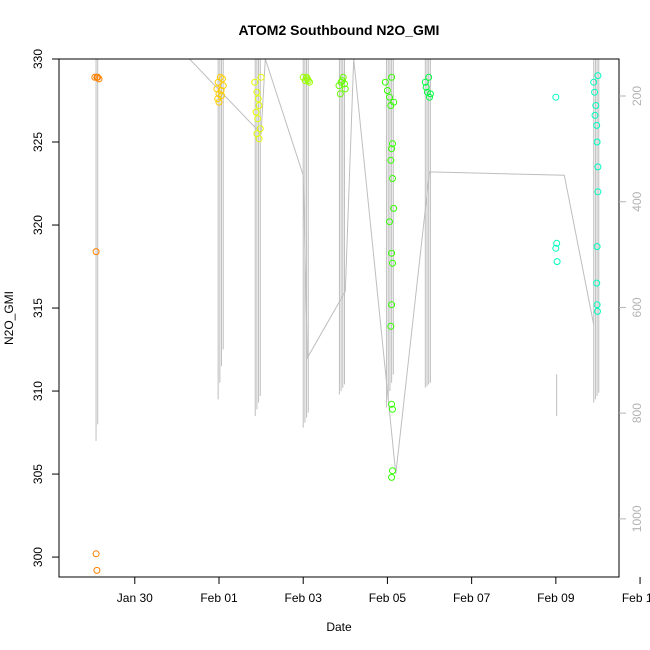 The height and width of the screenshot is (650, 650). Describe the element at coordinates (556, 598) in the screenshot. I see `x-tick-label: Feb 09` at that location.